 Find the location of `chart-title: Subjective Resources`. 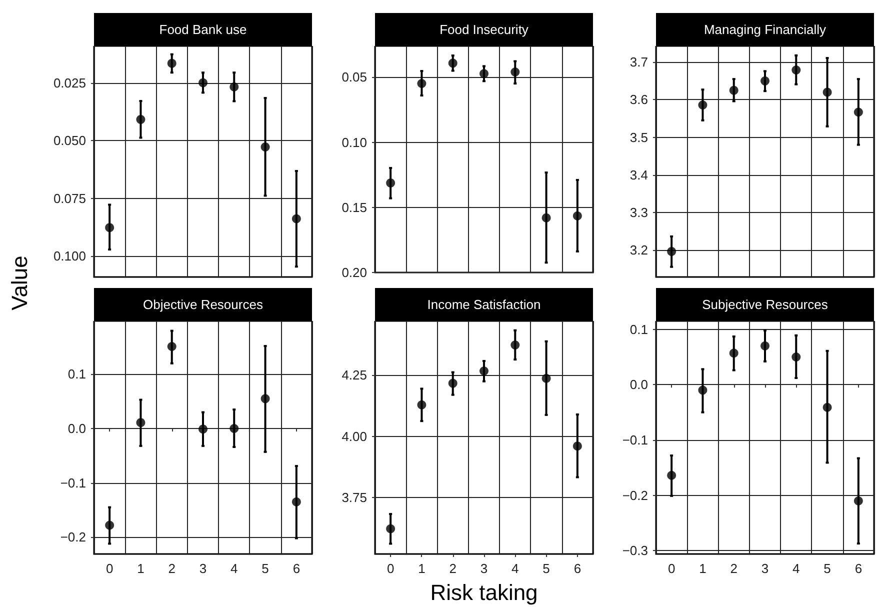

chart-title: Subjective Resources is located at coordinates (765, 304).